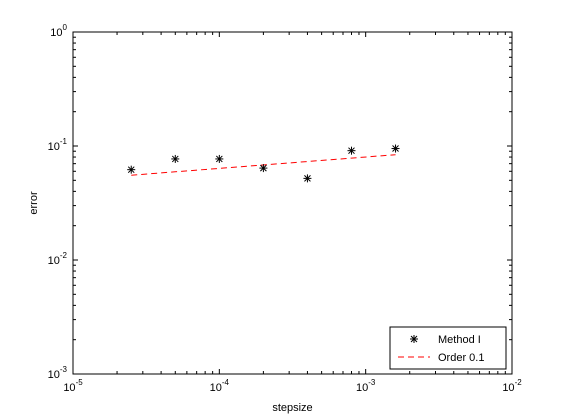  I want to click on series-layer, so click(263, 163).